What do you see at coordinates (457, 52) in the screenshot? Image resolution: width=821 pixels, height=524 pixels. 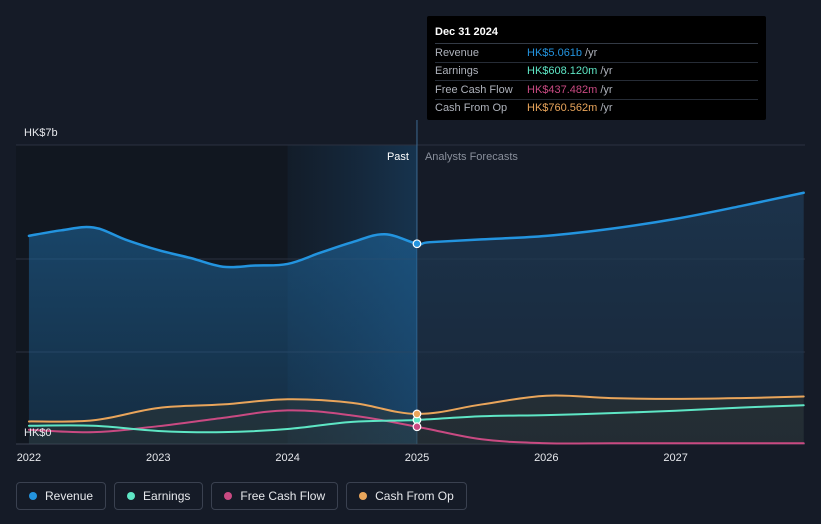 I see `tooltip-label: Revenue` at bounding box center [457, 52].